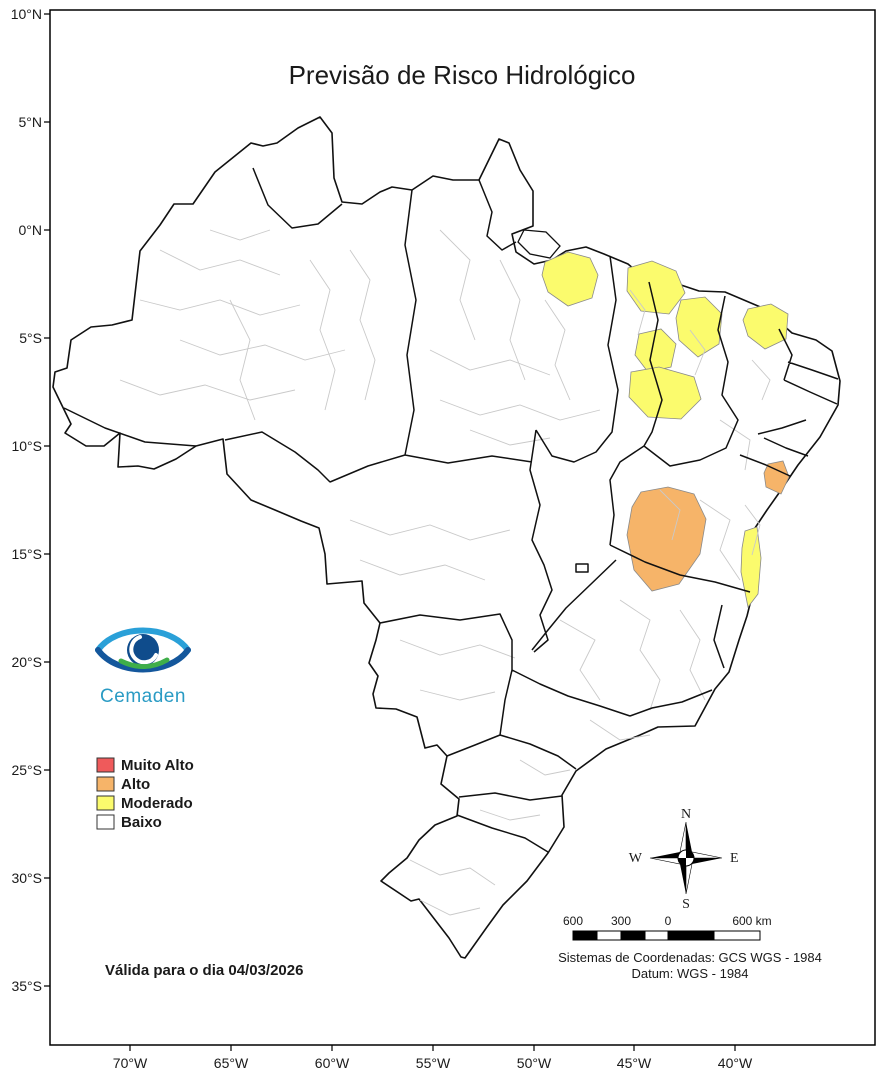  What do you see at coordinates (26, 878) in the screenshot?
I see `lat-label: 30°S` at bounding box center [26, 878].